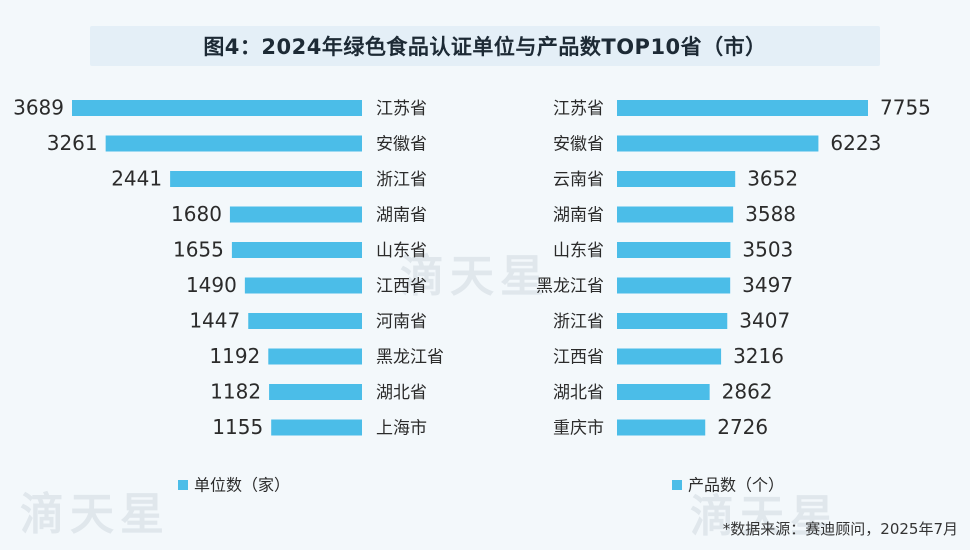 The height and width of the screenshot is (550, 970). I want to click on right-value-label: 3407, so click(764, 321).